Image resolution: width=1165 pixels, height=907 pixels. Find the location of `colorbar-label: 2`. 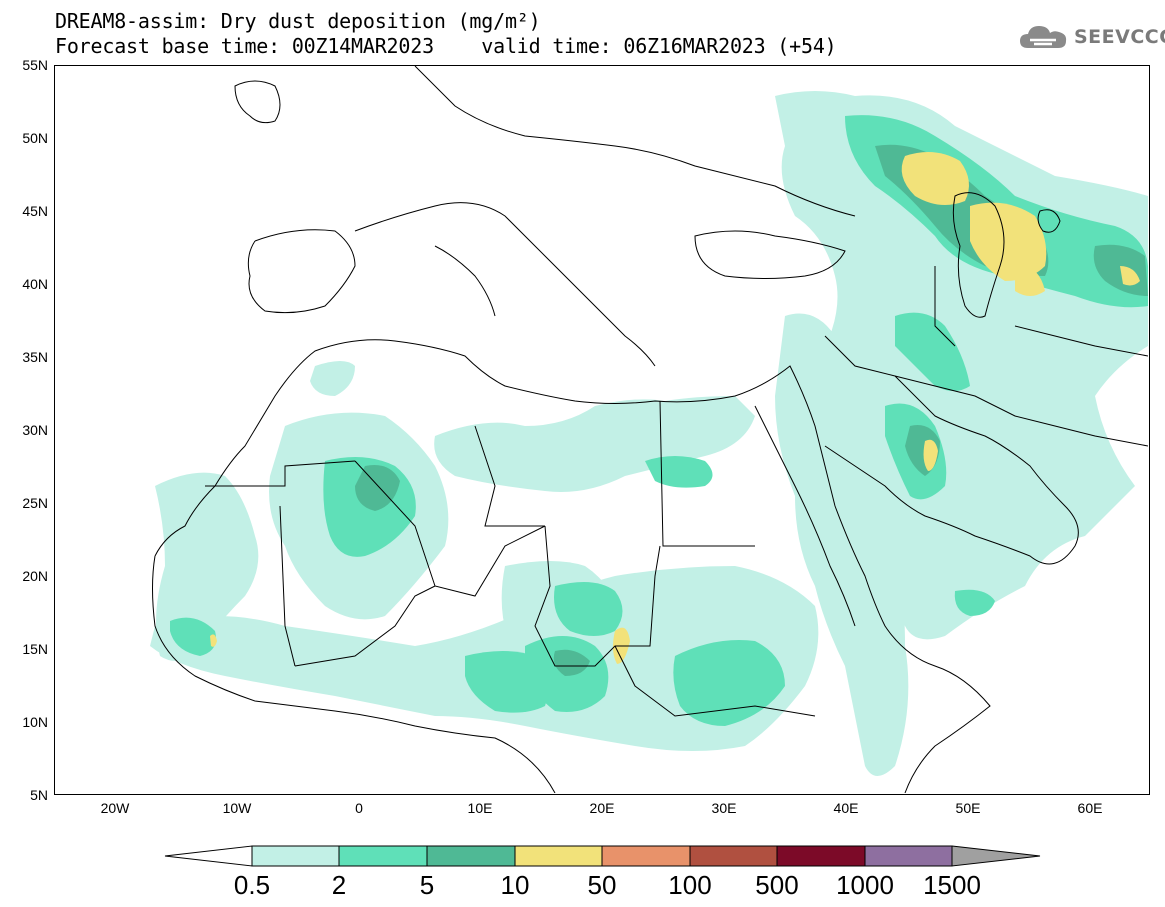

colorbar-label: 2 is located at coordinates (339, 885).